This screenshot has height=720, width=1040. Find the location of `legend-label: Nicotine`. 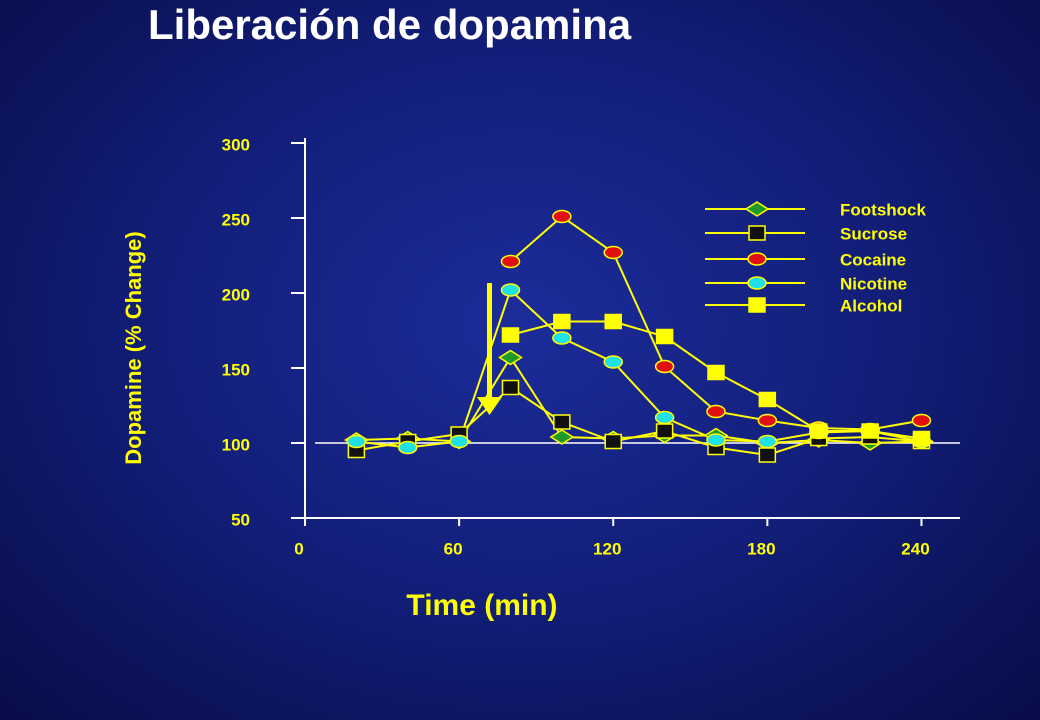

legend-label: Nicotine is located at coordinates (873, 283).